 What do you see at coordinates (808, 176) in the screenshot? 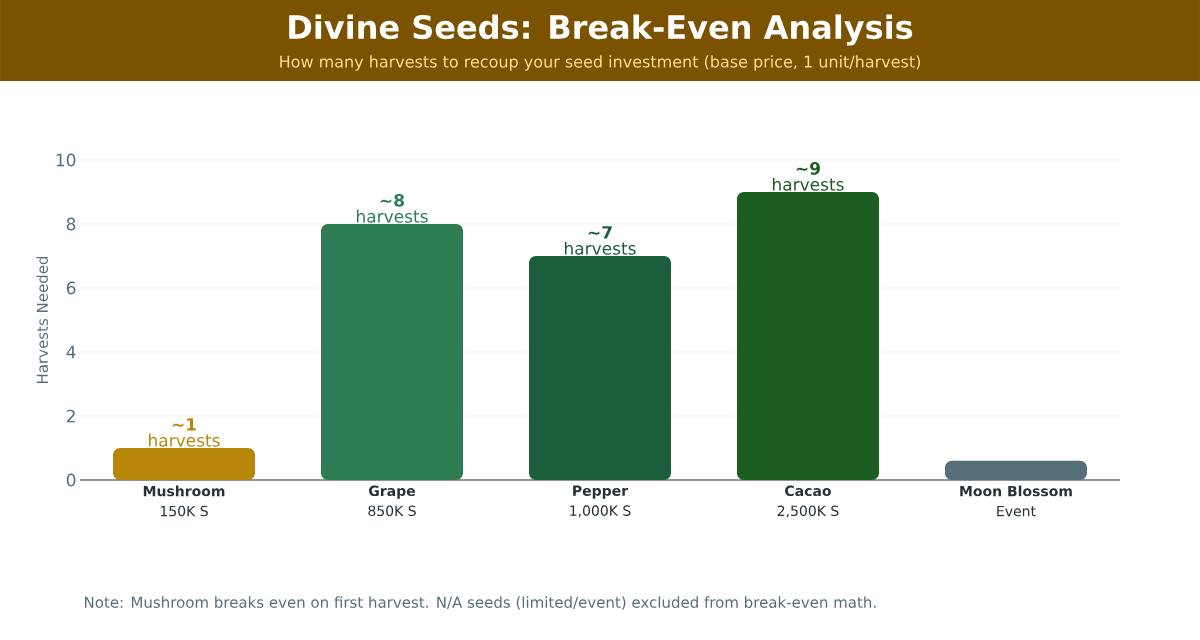
I see `data-label: ~9 harvests` at bounding box center [808, 176].